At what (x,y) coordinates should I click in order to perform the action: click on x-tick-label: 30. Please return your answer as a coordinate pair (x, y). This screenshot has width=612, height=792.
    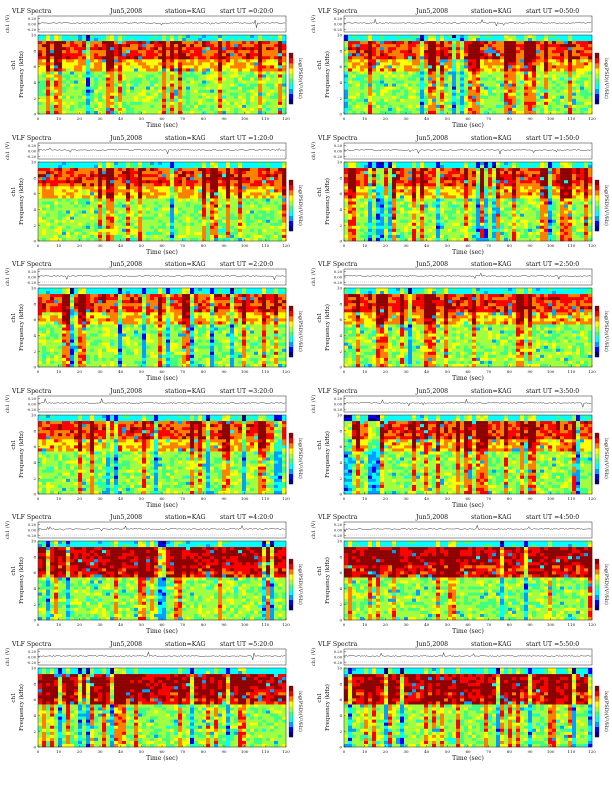
    Looking at the image, I should click on (100, 118).